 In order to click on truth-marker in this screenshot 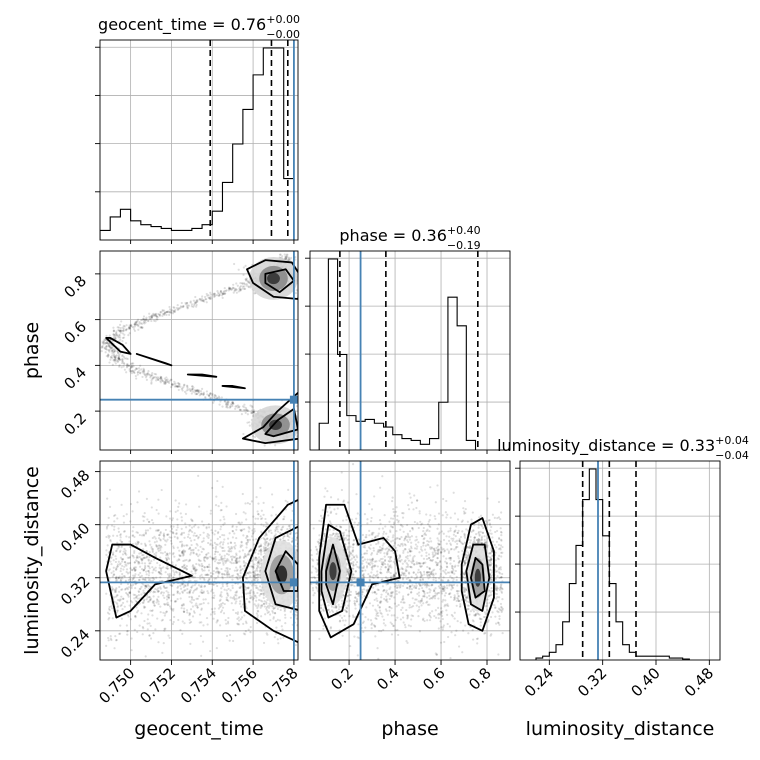, I will do `click(293, 399)`.